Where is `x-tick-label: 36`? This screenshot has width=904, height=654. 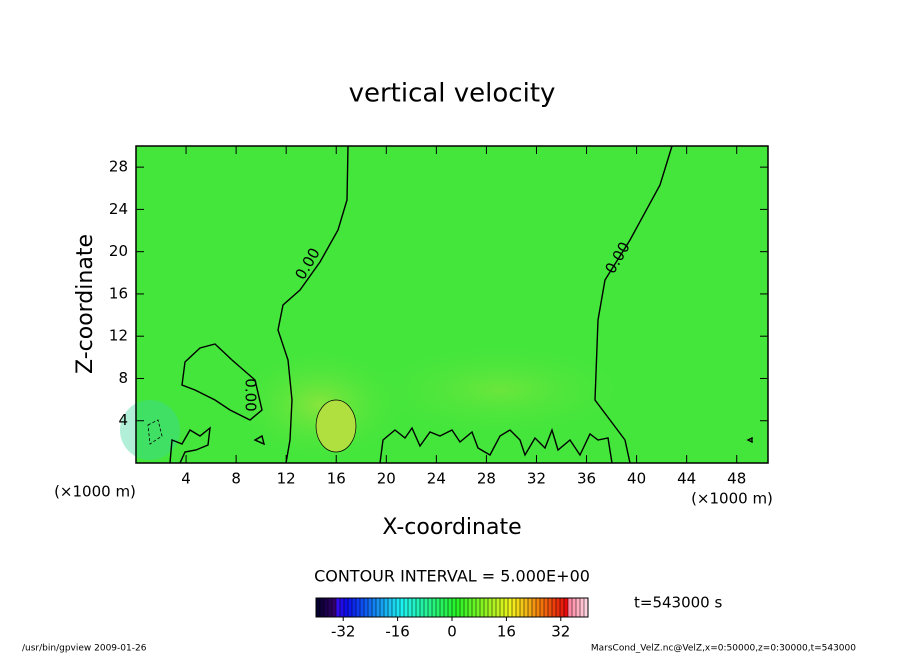
x-tick-label: 36 is located at coordinates (586, 479).